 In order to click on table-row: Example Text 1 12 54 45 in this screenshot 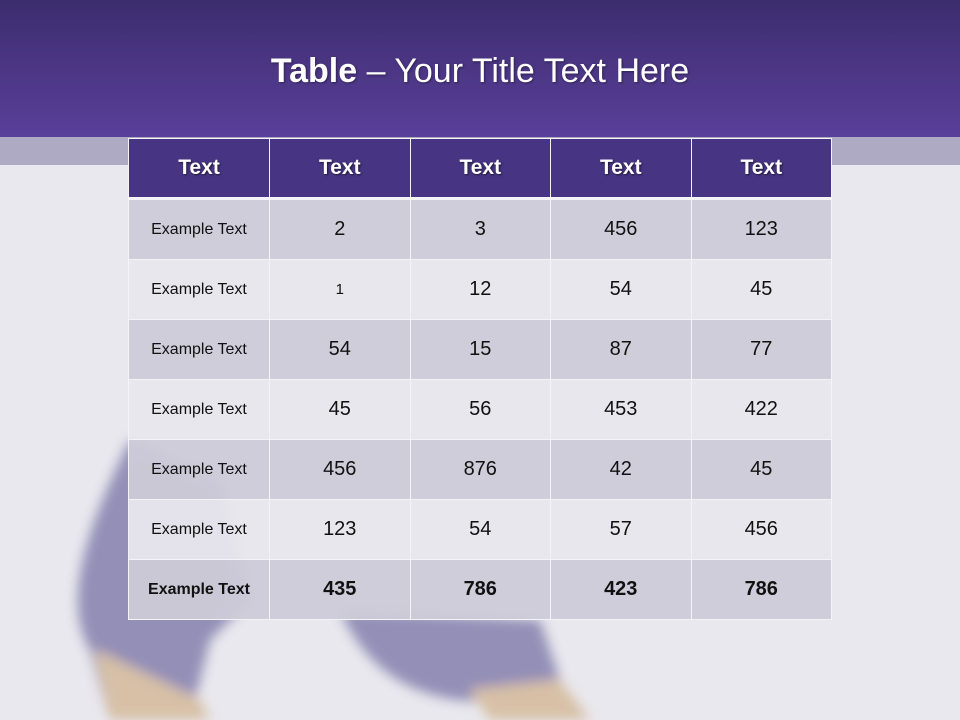, I will do `click(480, 289)`.